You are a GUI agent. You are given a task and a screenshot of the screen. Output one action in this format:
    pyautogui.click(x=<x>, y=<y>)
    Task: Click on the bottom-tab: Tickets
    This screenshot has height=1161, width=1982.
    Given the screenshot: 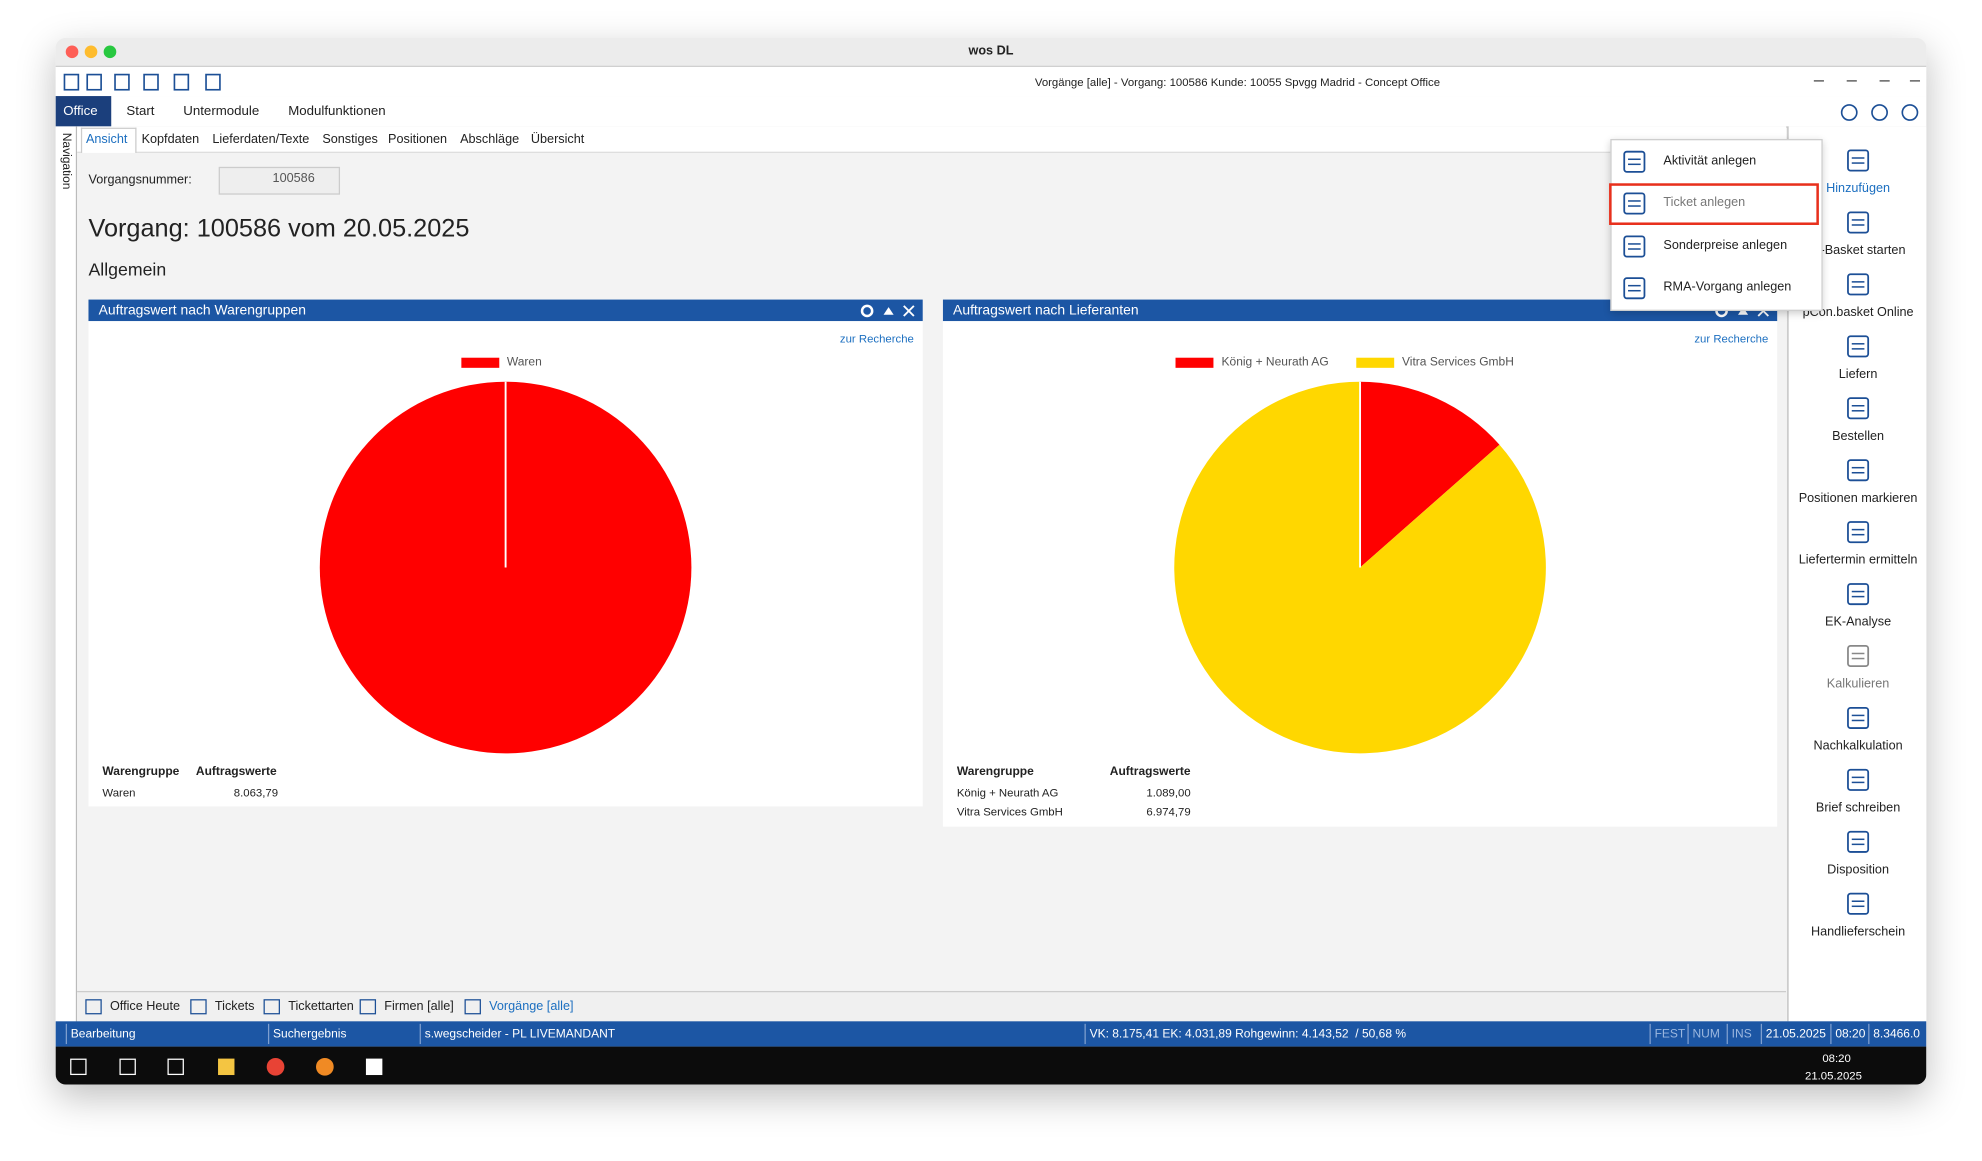 What is the action you would take?
    pyautogui.click(x=234, y=1006)
    